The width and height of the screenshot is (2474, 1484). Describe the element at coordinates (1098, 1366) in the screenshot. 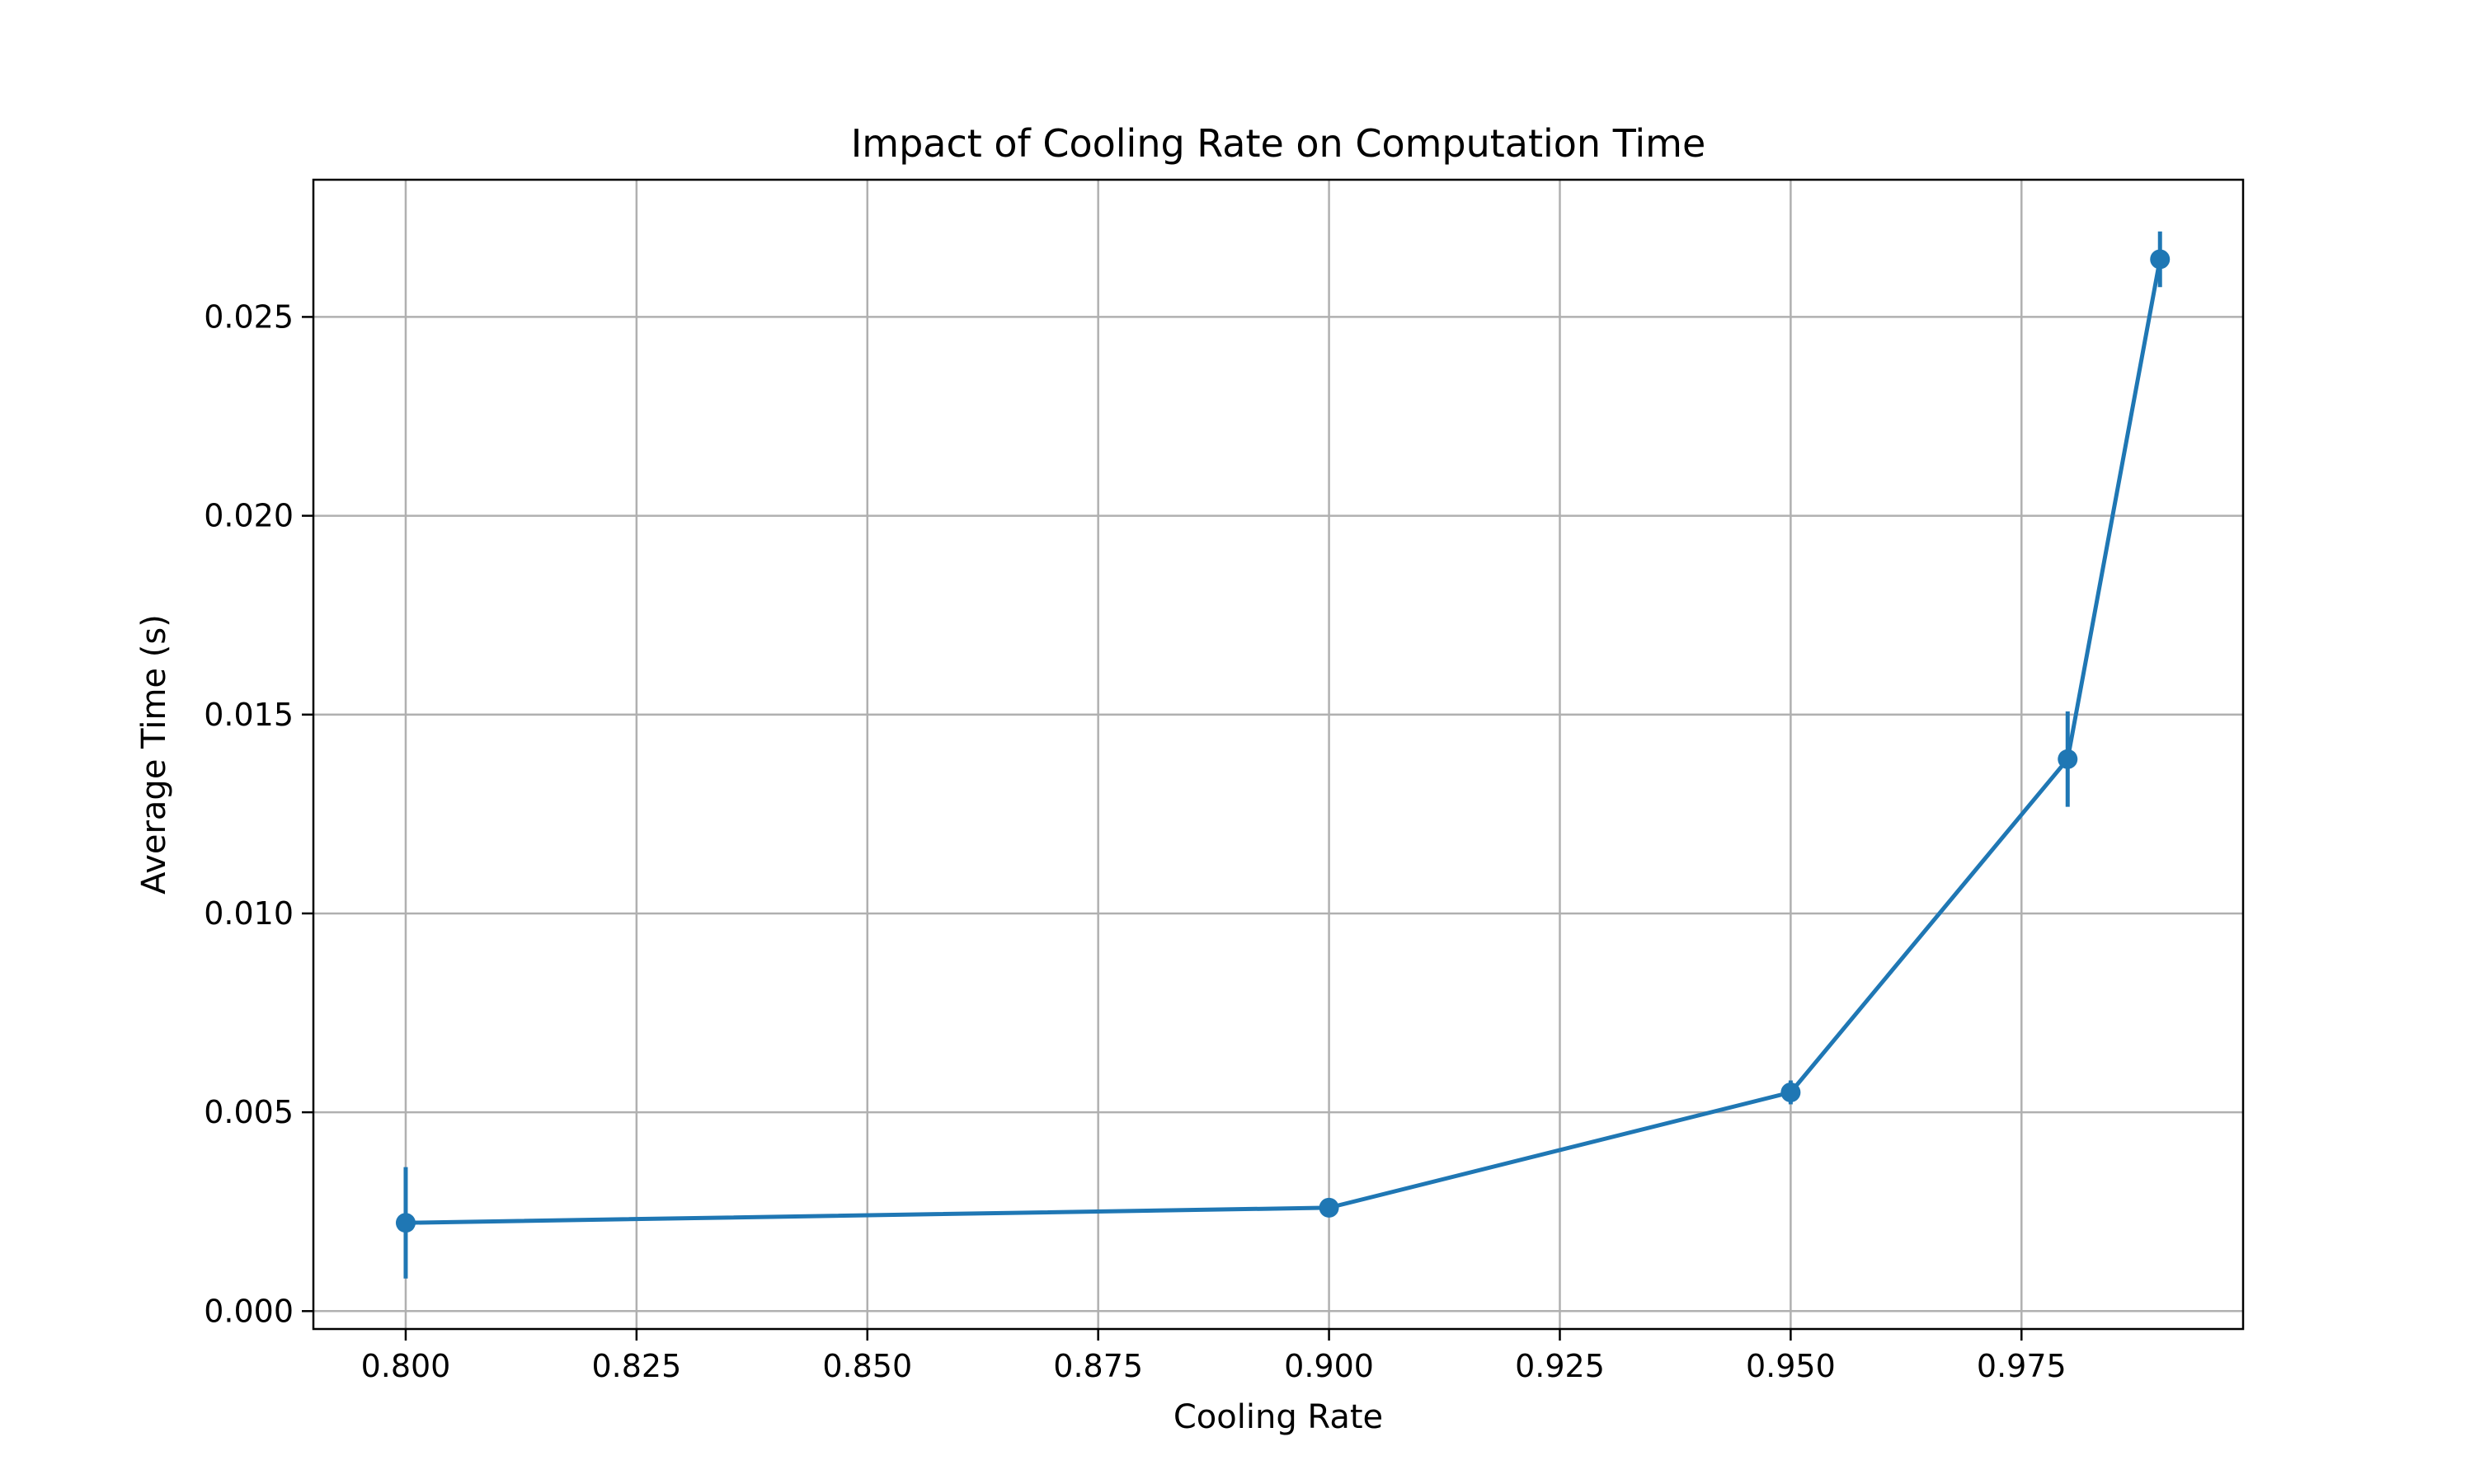

I see `x-tick-label: 0.875` at that location.